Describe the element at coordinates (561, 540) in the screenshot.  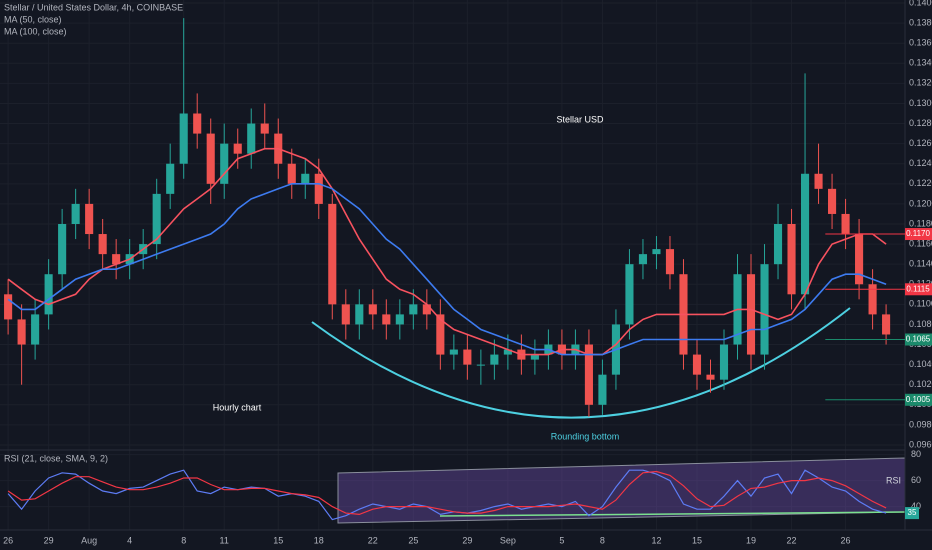
I see `x-tick-label: 5` at that location.